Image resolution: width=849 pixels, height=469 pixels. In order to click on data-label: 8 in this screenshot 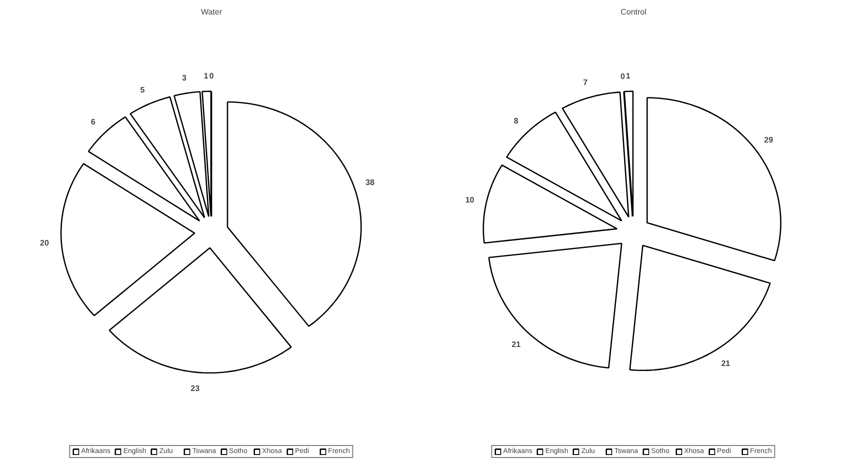, I will do `click(516, 121)`.